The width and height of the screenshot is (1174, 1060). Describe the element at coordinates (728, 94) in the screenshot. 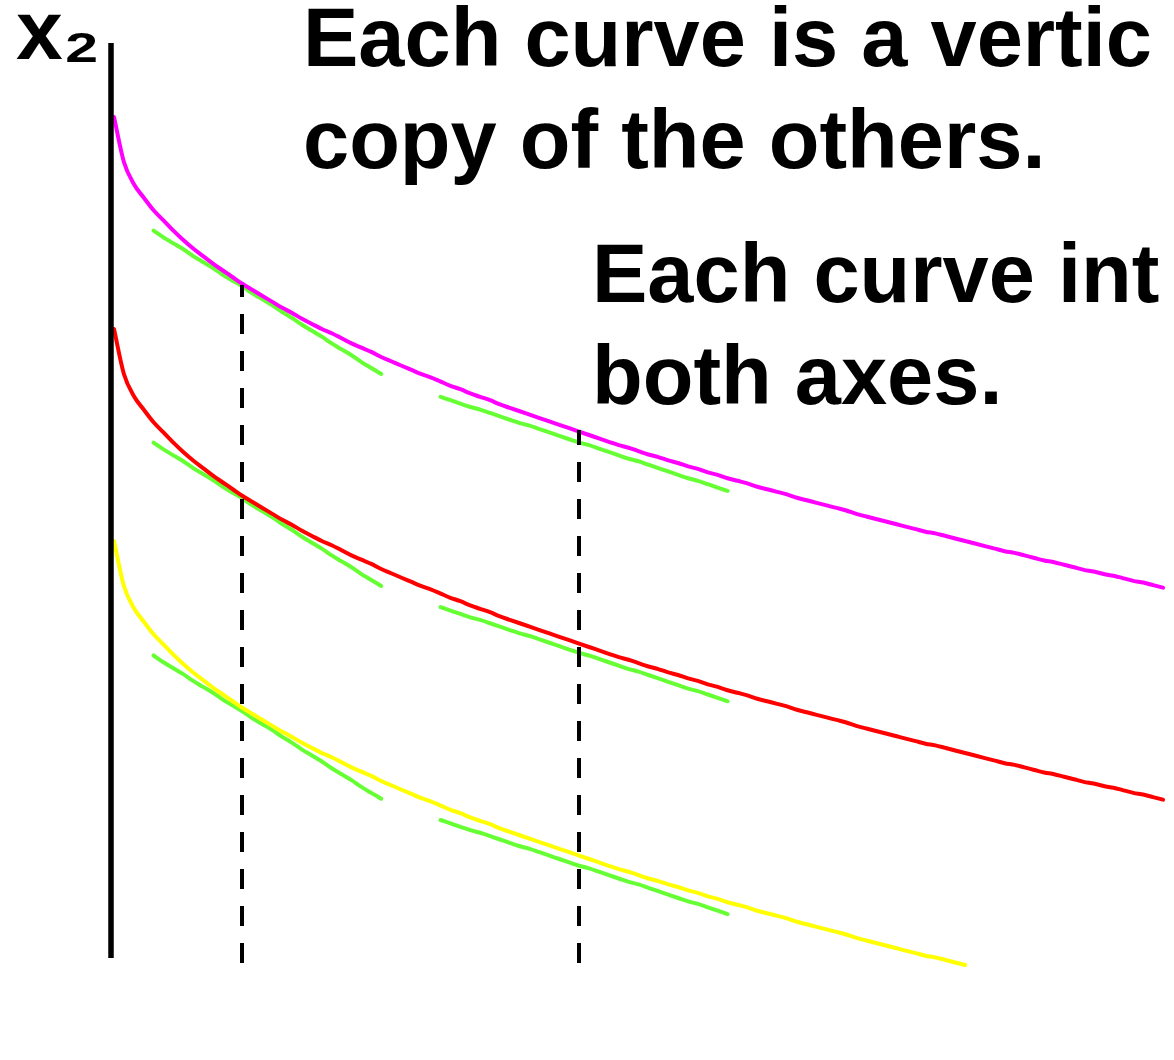

I see `annotation: Each curve is a vertic copy of the others.` at that location.